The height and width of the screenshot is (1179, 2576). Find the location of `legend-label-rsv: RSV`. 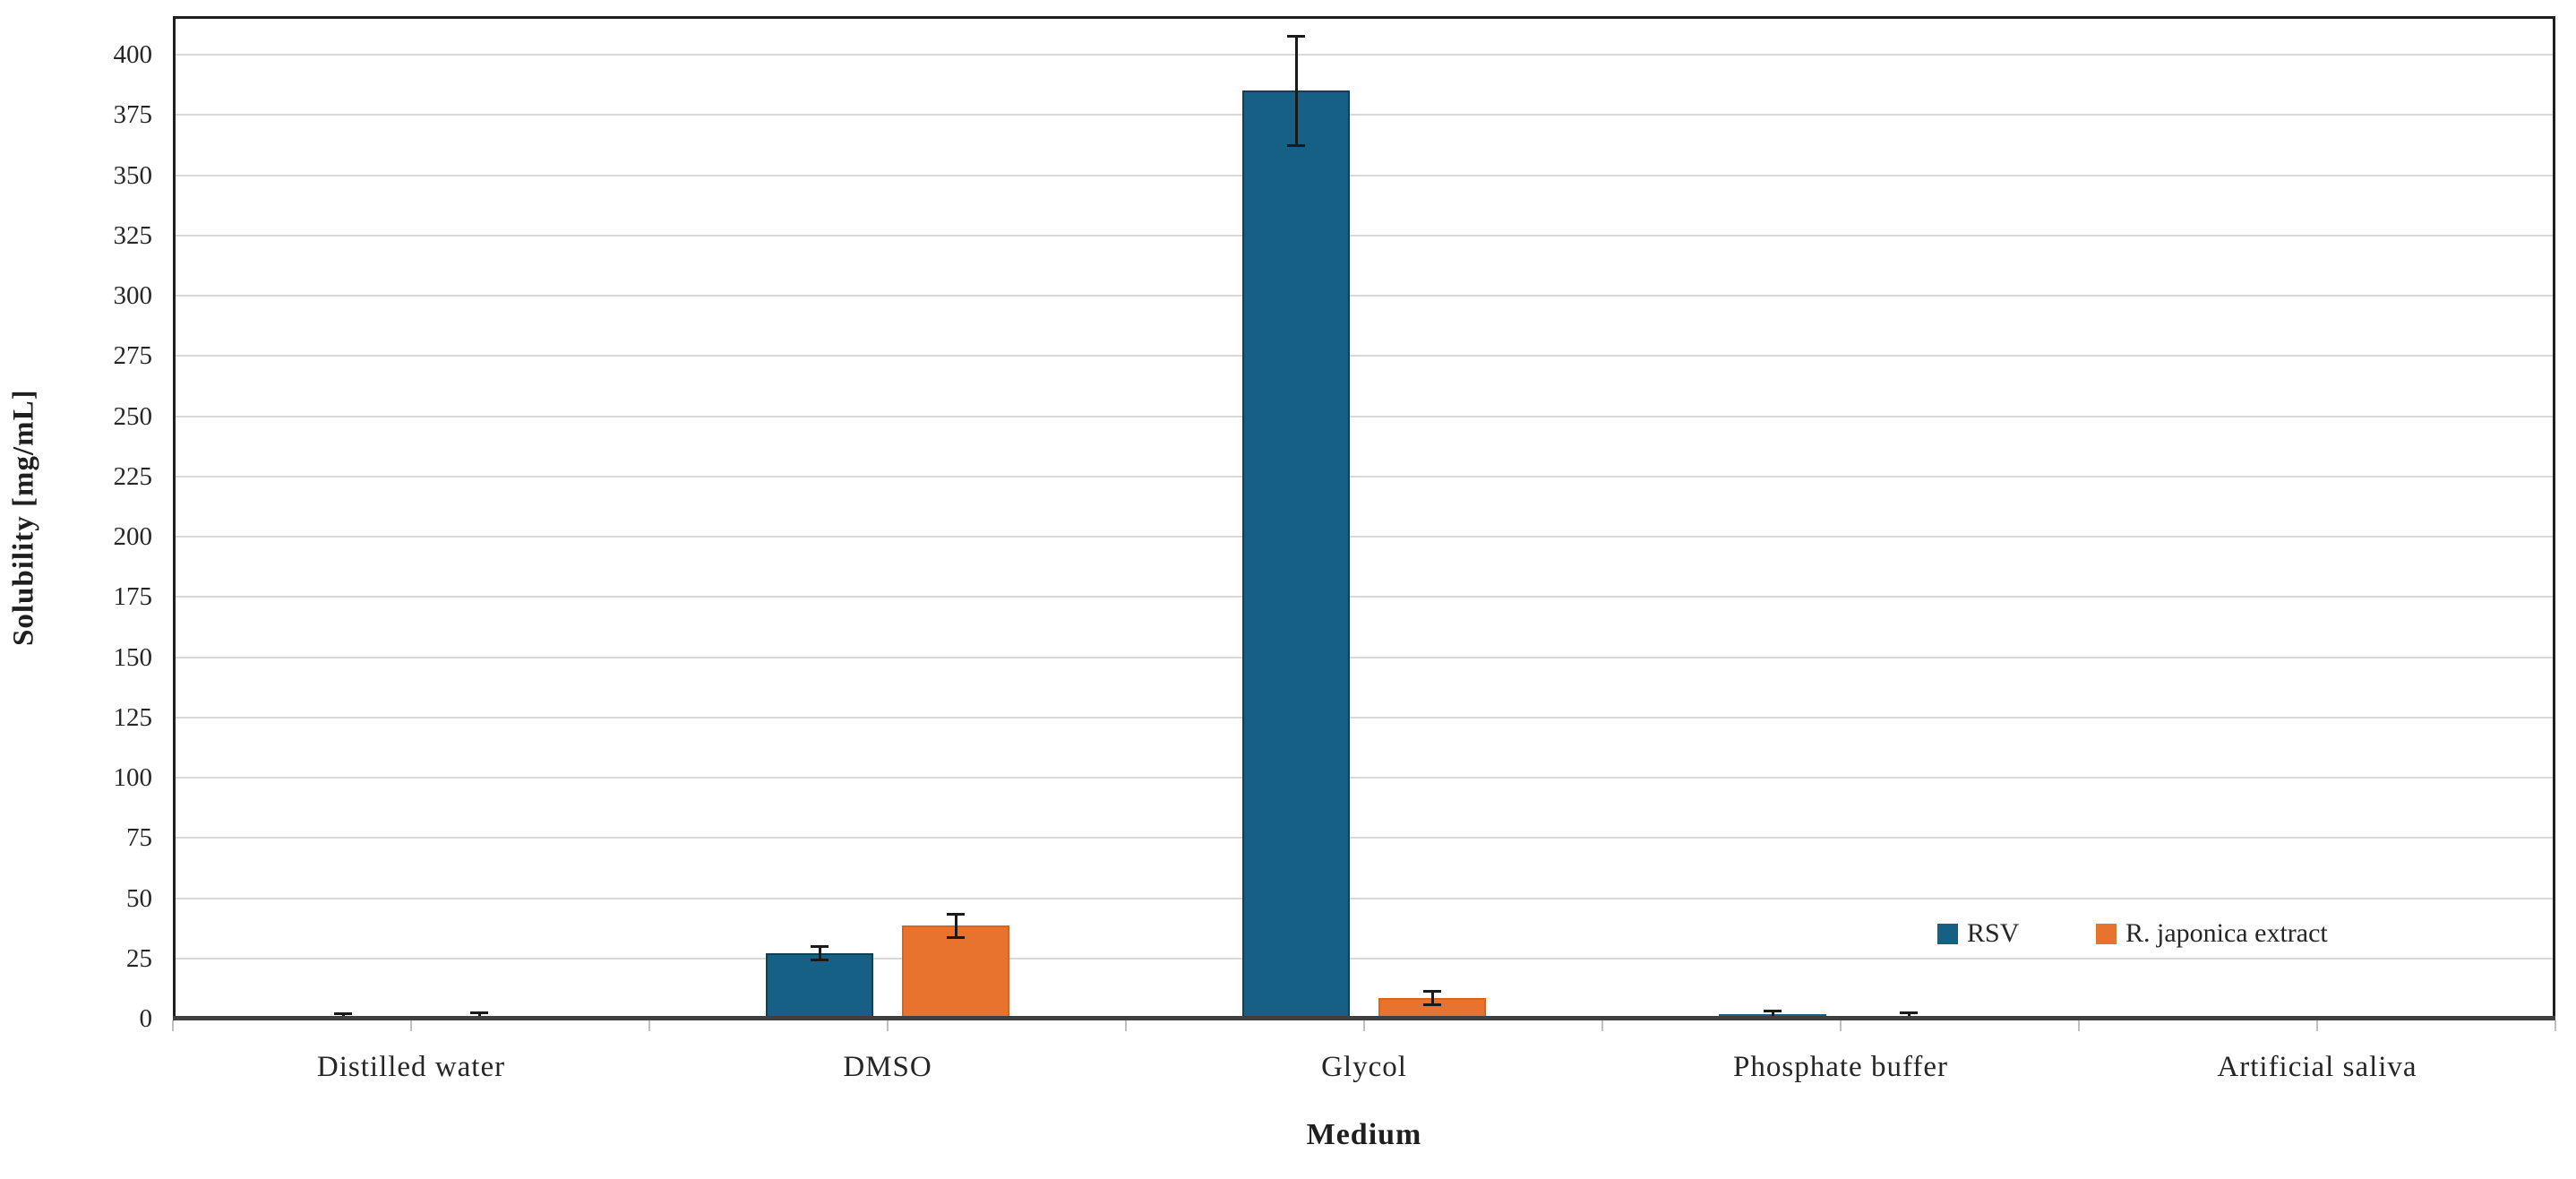

legend-label-rsv: RSV is located at coordinates (1993, 933).